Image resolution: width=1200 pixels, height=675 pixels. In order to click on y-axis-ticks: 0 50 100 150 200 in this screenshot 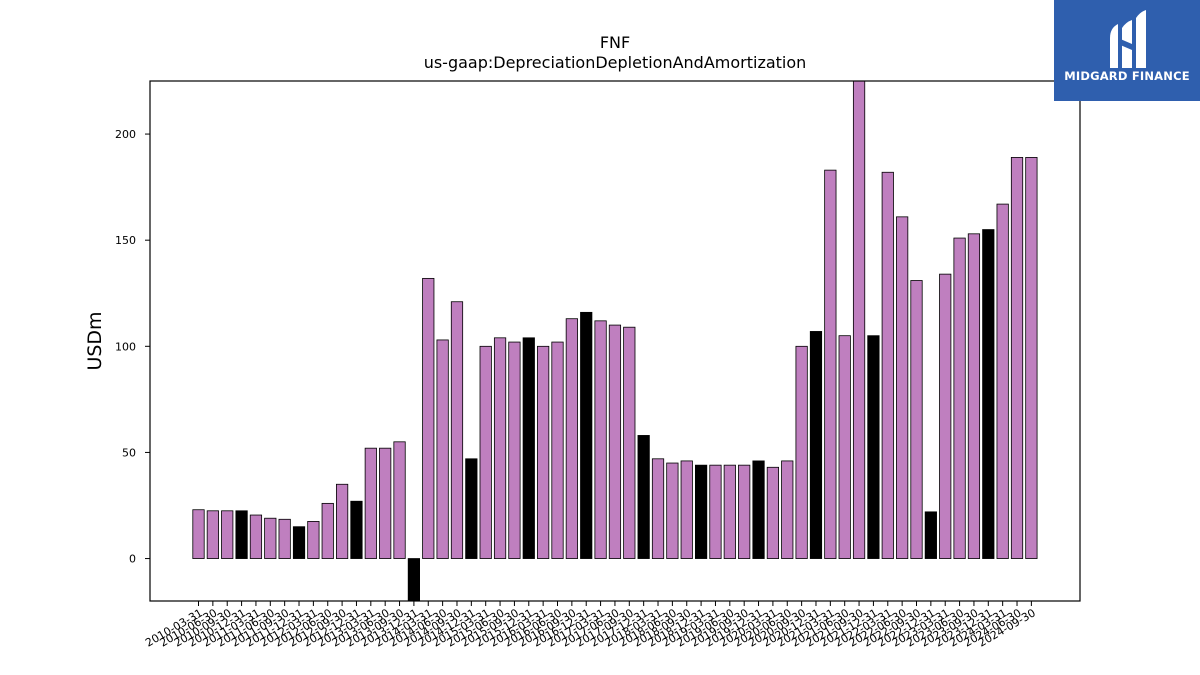, I will do `click(132, 347)`.